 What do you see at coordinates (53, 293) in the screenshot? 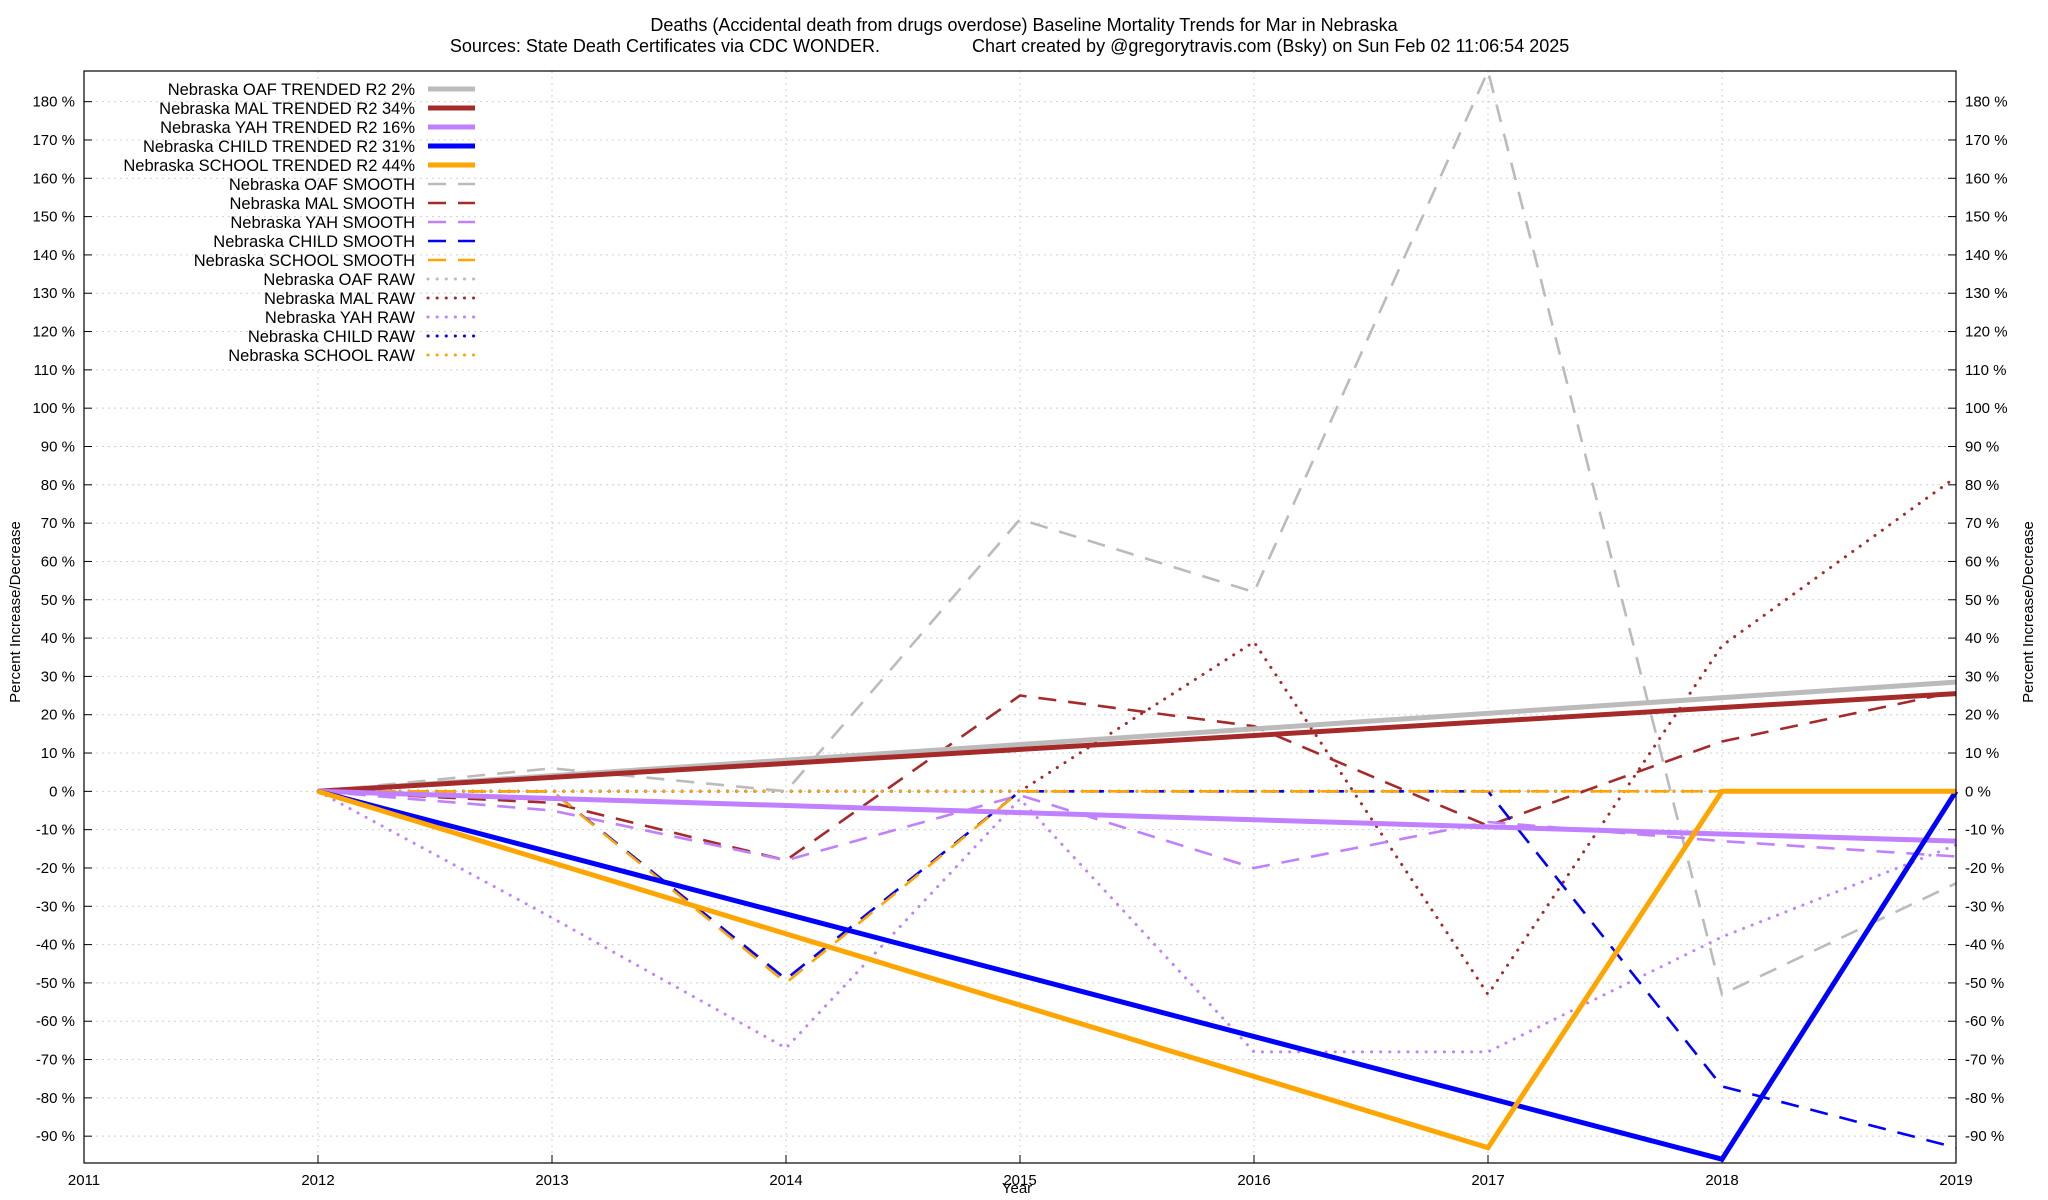
I see `y-tick-label-left: 130 %` at bounding box center [53, 293].